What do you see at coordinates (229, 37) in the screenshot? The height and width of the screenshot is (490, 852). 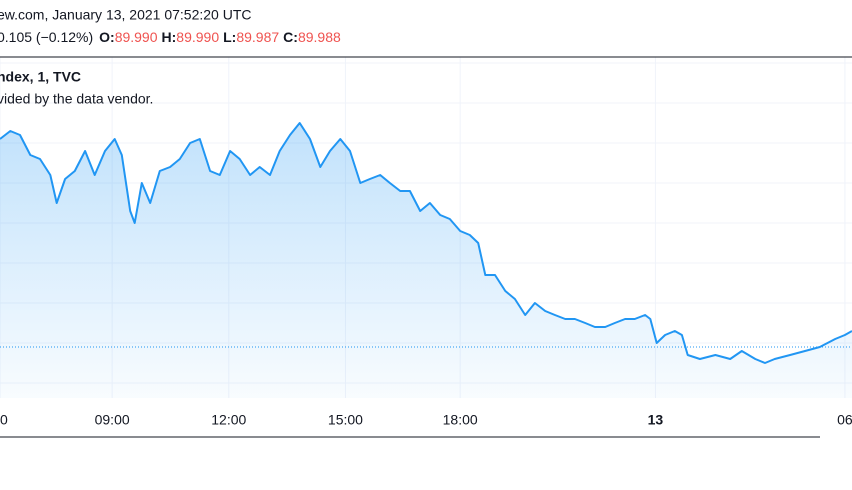 I see `ohlc-key: L:` at bounding box center [229, 37].